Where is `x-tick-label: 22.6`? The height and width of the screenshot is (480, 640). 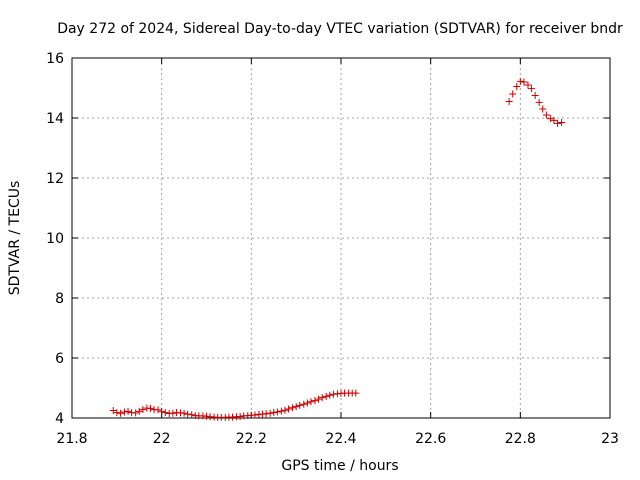 x-tick-label: 22.6 is located at coordinates (430, 439).